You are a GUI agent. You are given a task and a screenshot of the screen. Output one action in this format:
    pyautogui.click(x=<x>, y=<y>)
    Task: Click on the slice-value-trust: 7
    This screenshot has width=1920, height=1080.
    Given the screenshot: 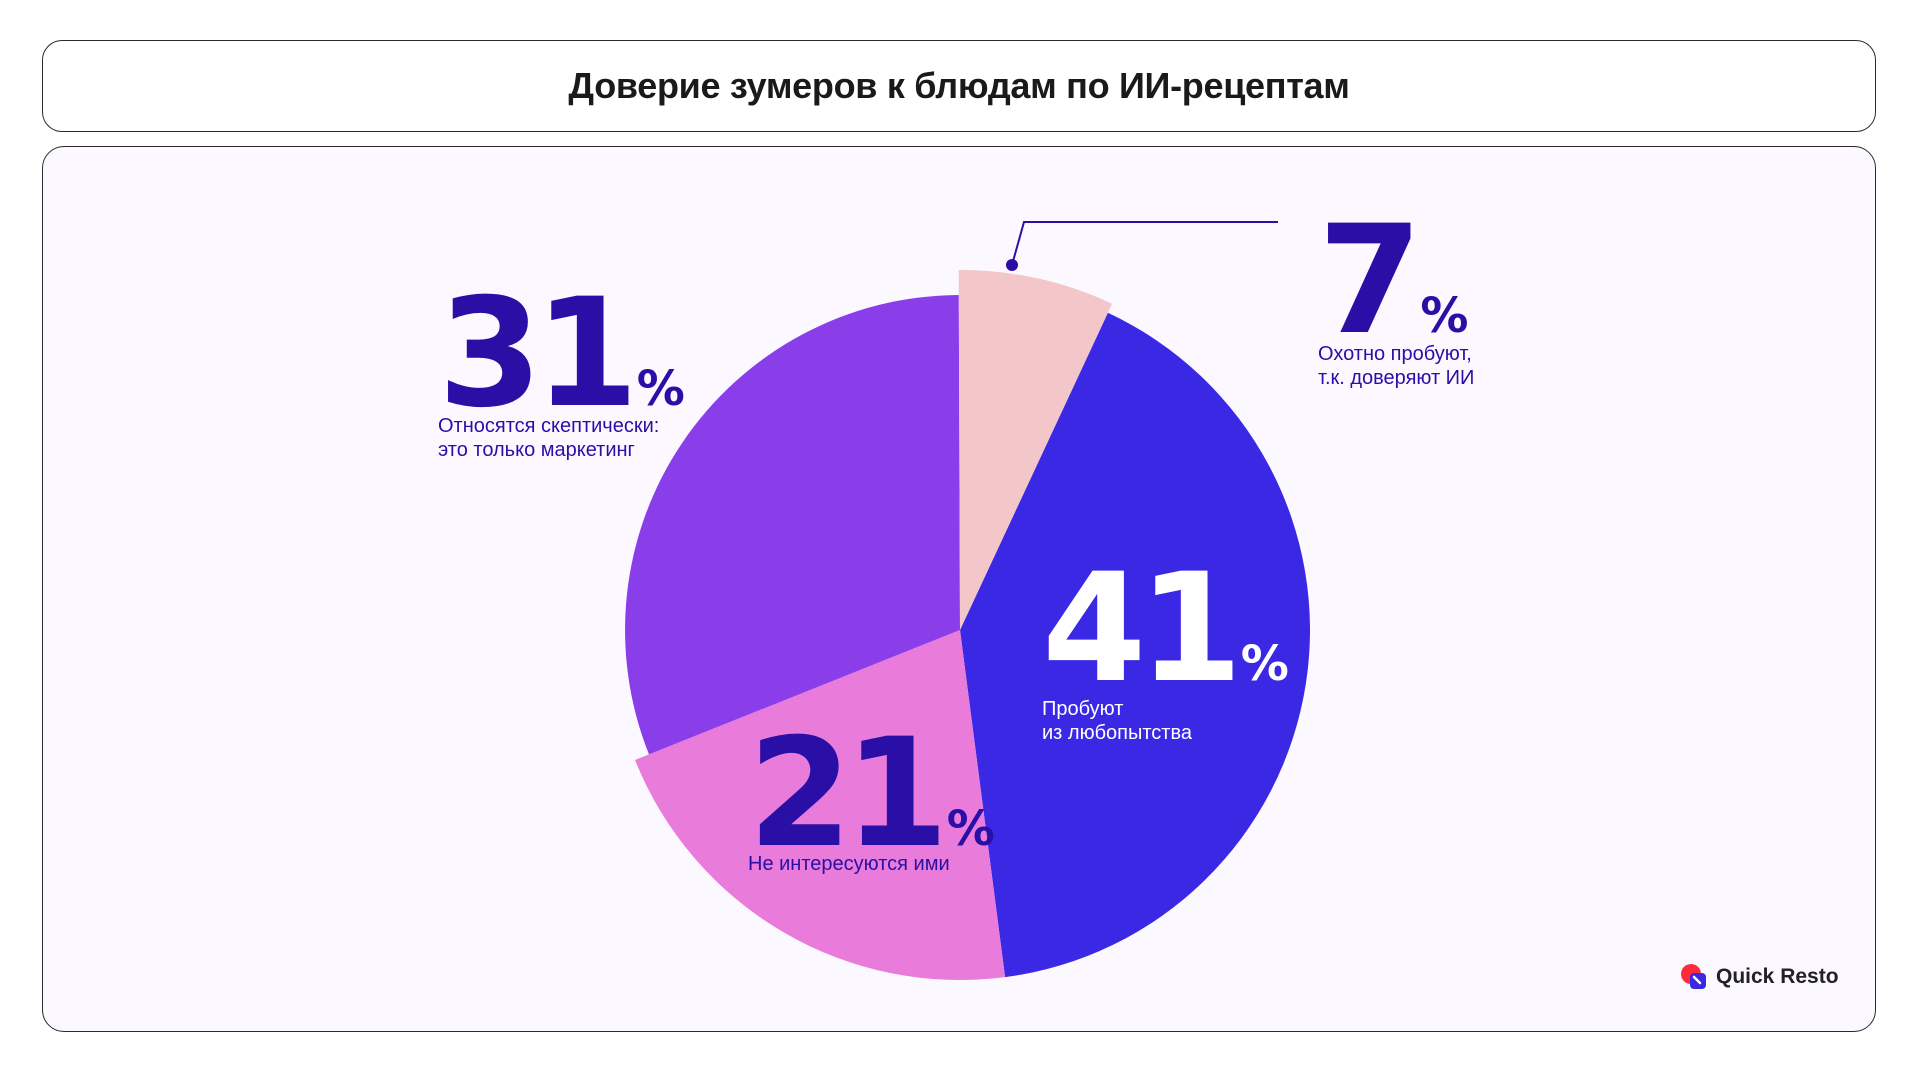 What is the action you would take?
    pyautogui.click(x=1366, y=281)
    